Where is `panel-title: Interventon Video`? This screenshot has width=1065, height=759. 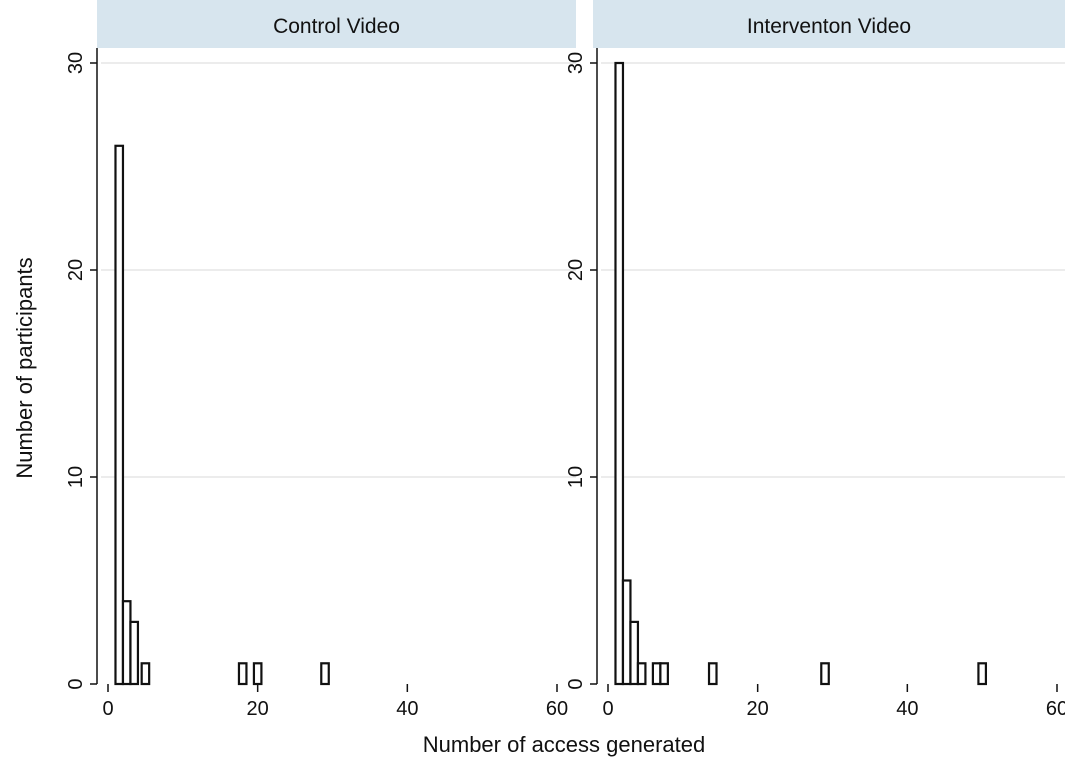 panel-title: Interventon Video is located at coordinates (829, 26).